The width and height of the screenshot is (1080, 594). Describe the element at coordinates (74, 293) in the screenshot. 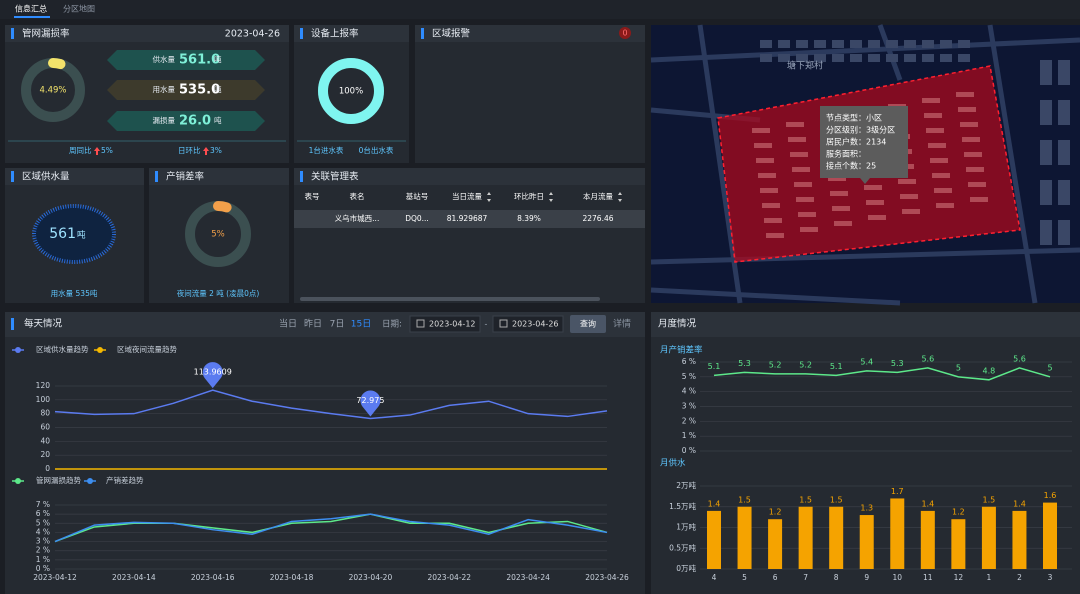

I see `footer: 用水量 535吨` at that location.